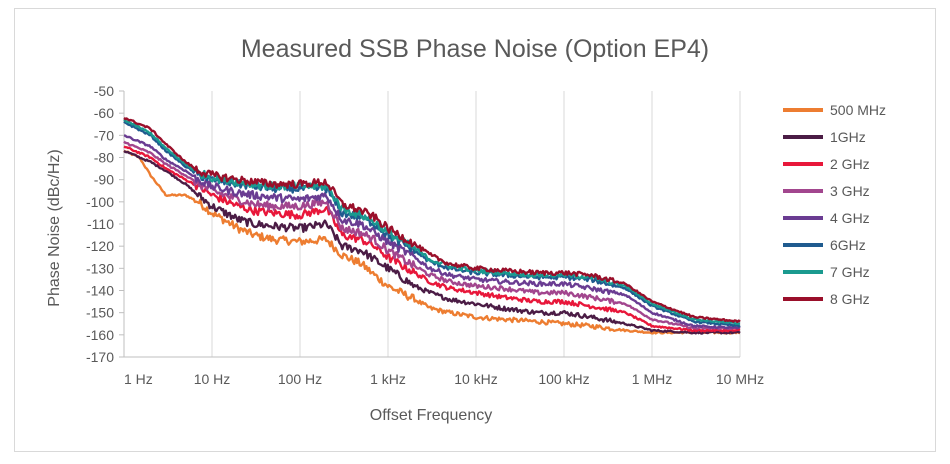 This screenshot has height=464, width=950. What do you see at coordinates (104, 91) in the screenshot?
I see `y-tick-label: -50` at bounding box center [104, 91].